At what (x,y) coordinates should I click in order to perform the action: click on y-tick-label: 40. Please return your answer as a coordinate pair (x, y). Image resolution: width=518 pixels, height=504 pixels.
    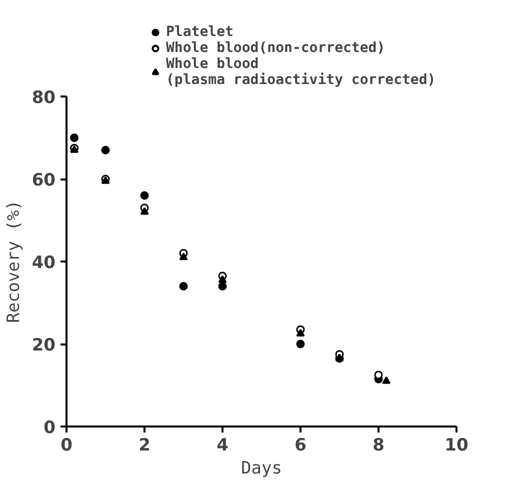
    Looking at the image, I should click on (44, 263).